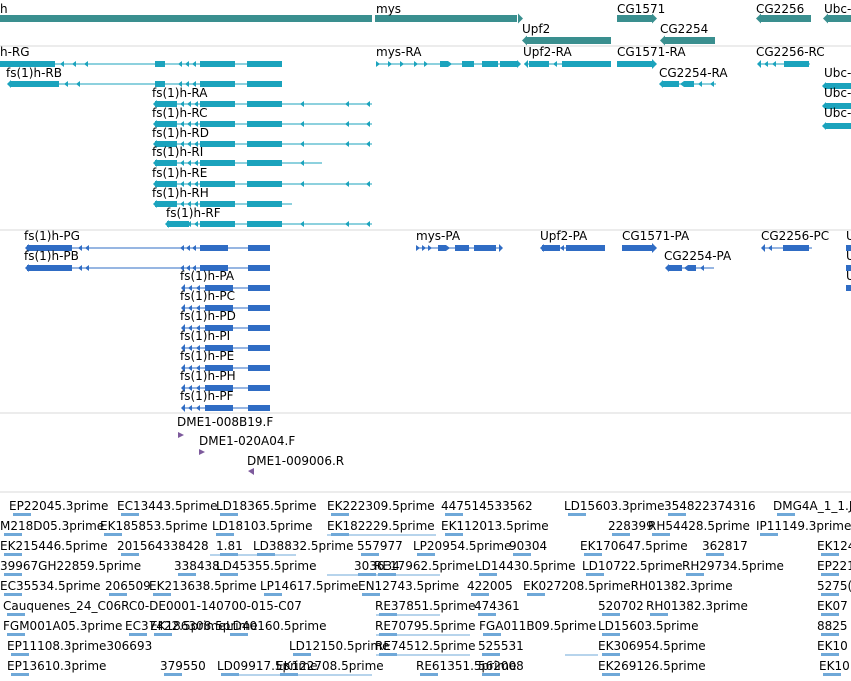  I want to click on bac-end-label: DME1-008B19.F, so click(225, 422).